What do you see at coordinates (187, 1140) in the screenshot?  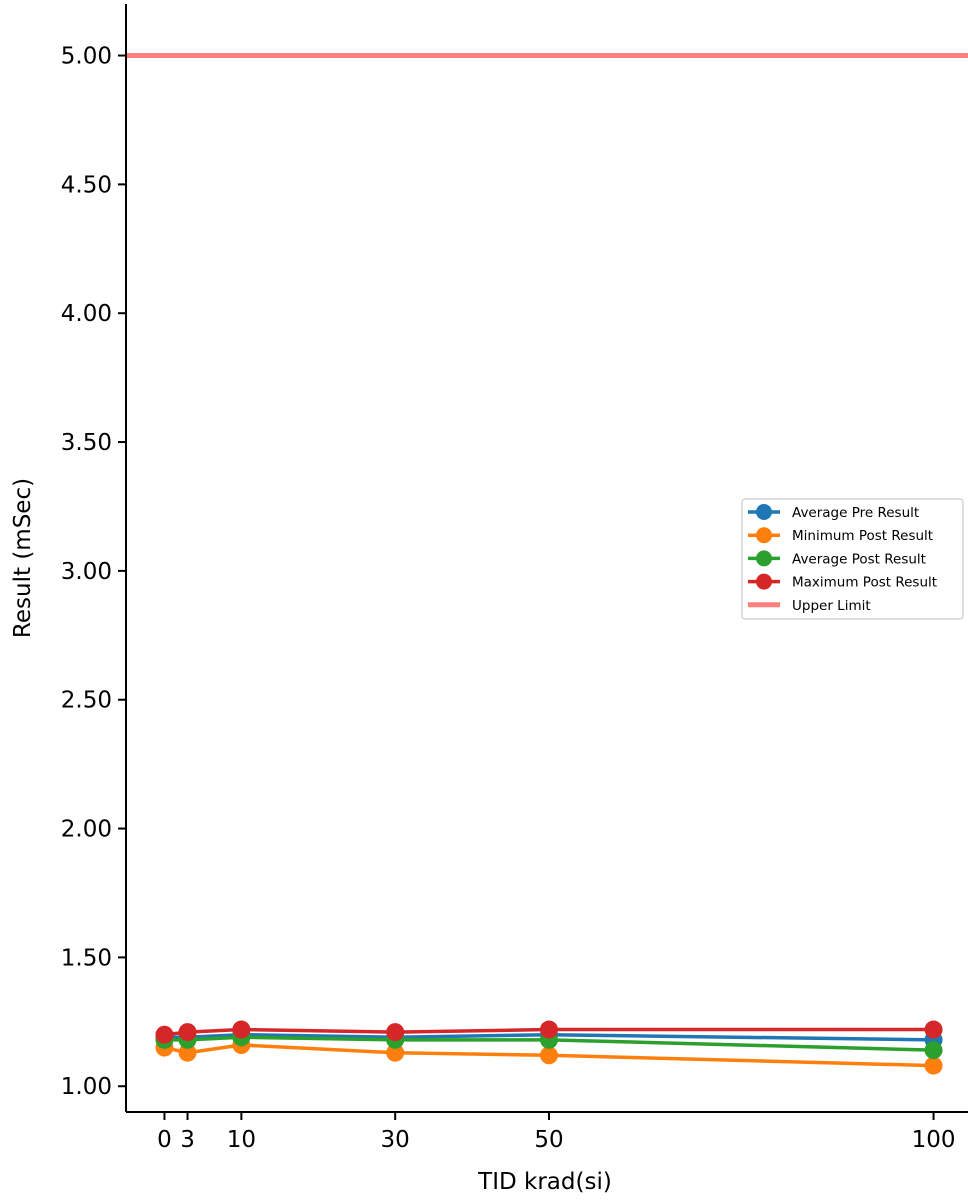 I see `x-tick-label: 3` at bounding box center [187, 1140].